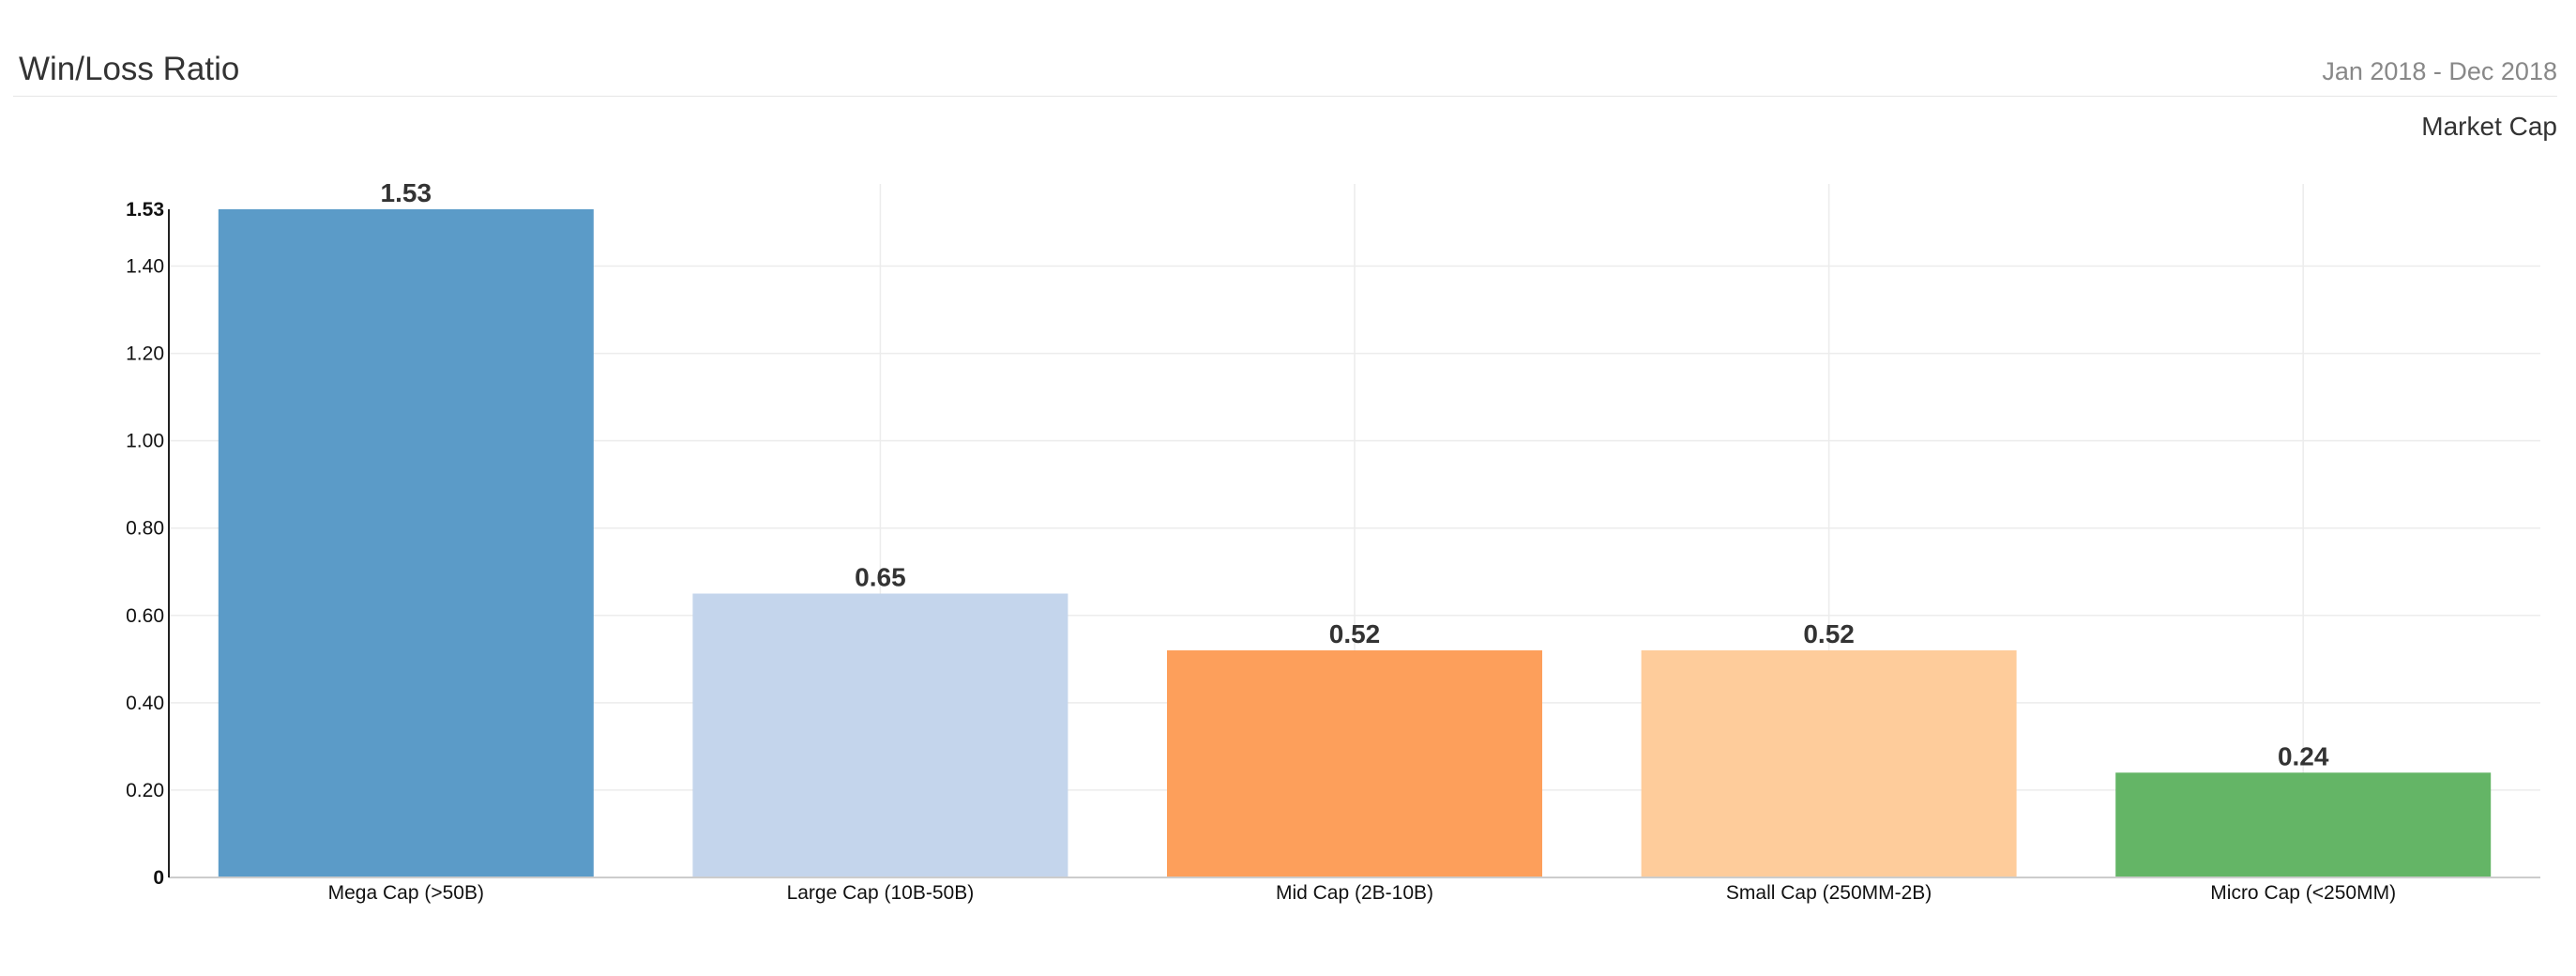 This screenshot has width=2576, height=976. I want to click on y-tick-label: 0.20, so click(145, 790).